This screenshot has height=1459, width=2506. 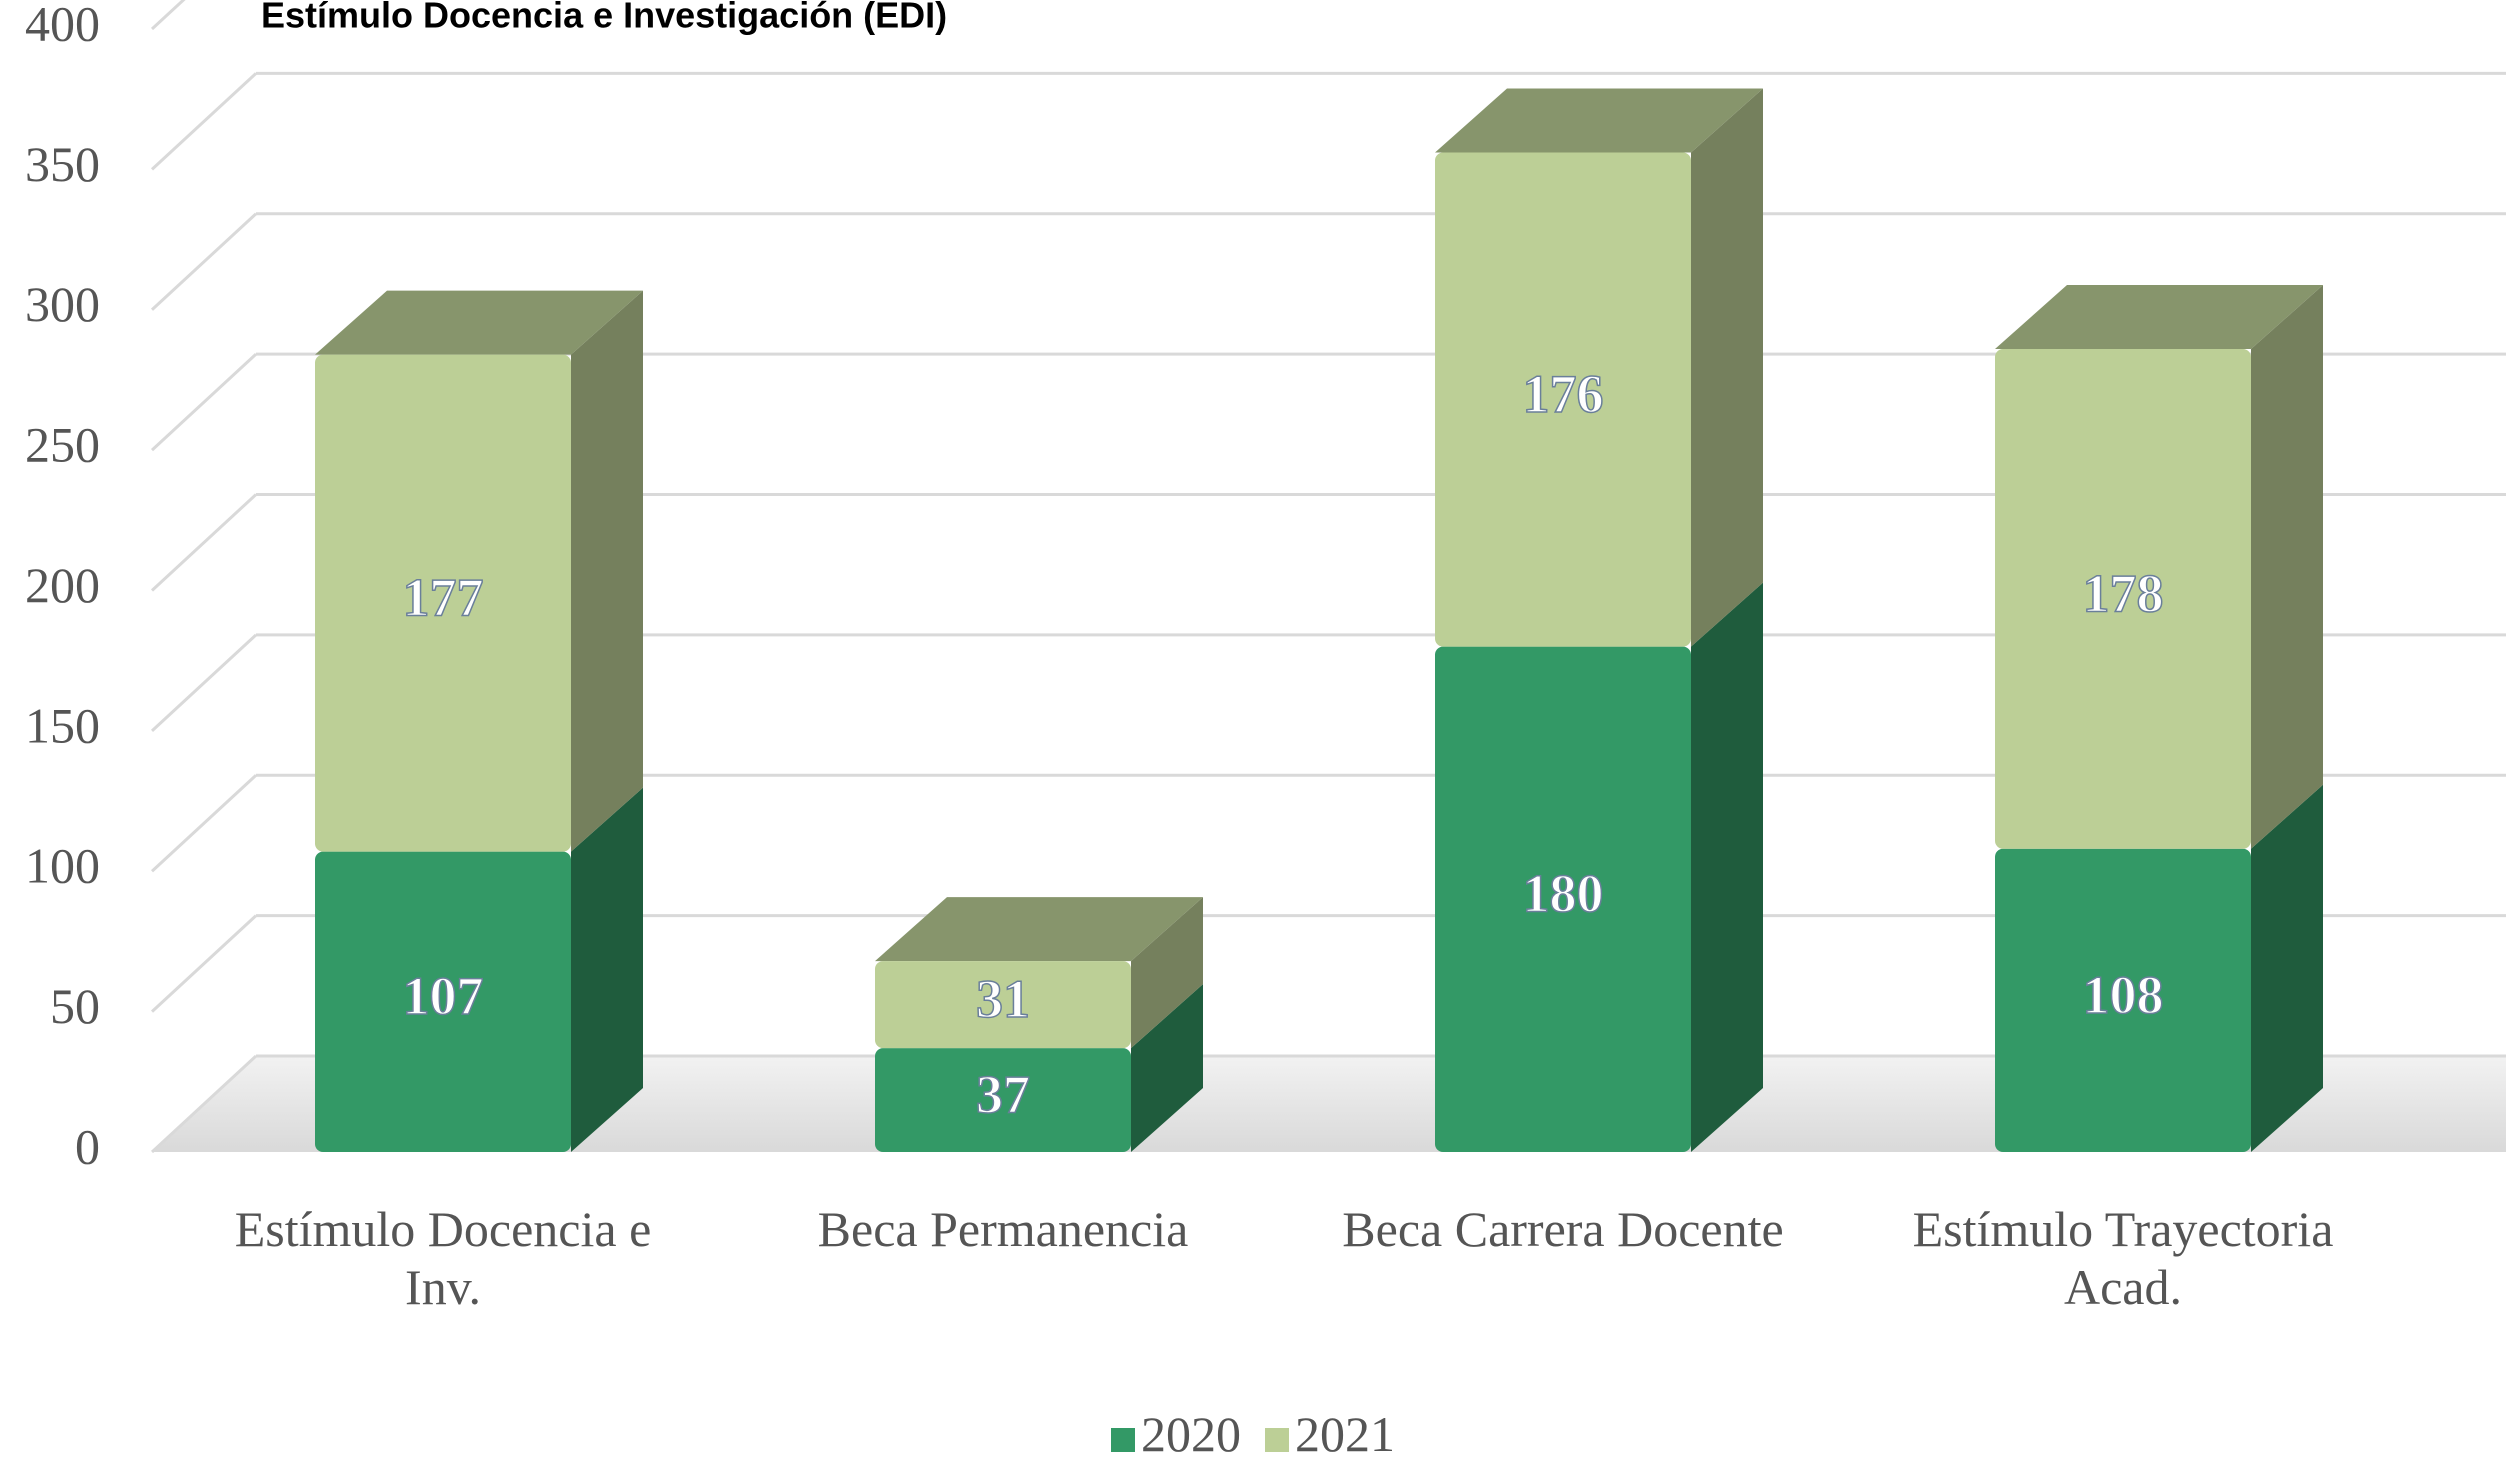 What do you see at coordinates (1563, 894) in the screenshot?
I see `data-label: 180` at bounding box center [1563, 894].